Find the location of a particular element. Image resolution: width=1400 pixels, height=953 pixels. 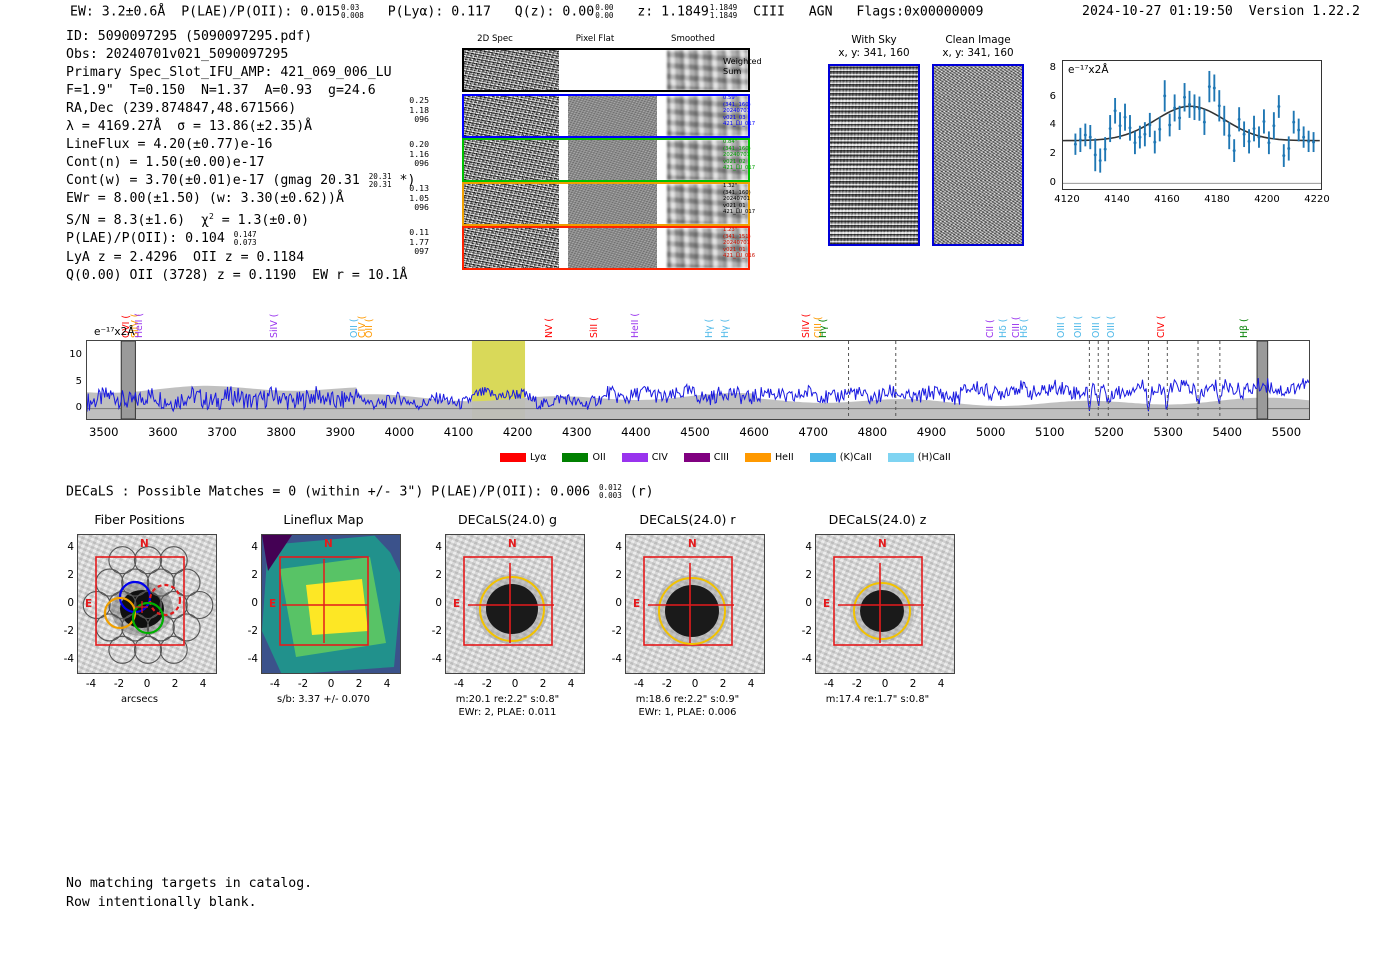

line-fit-xtick: 4140 is located at coordinates (1117, 199).